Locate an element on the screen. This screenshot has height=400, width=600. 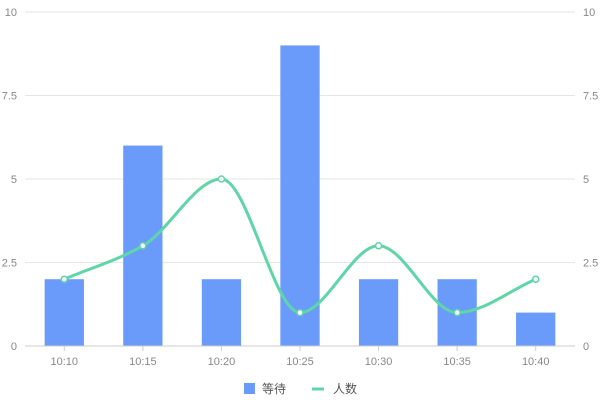
legend-bar-label: 等待 is located at coordinates (274, 389).